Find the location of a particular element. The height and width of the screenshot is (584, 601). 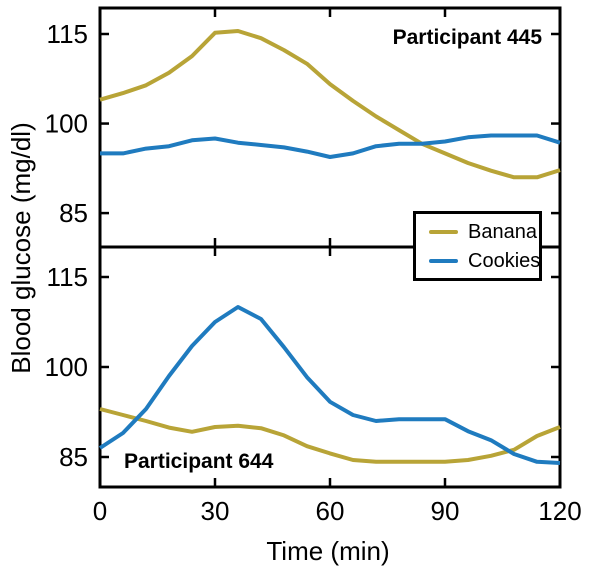

banana-line-swatch is located at coordinates (443, 231).